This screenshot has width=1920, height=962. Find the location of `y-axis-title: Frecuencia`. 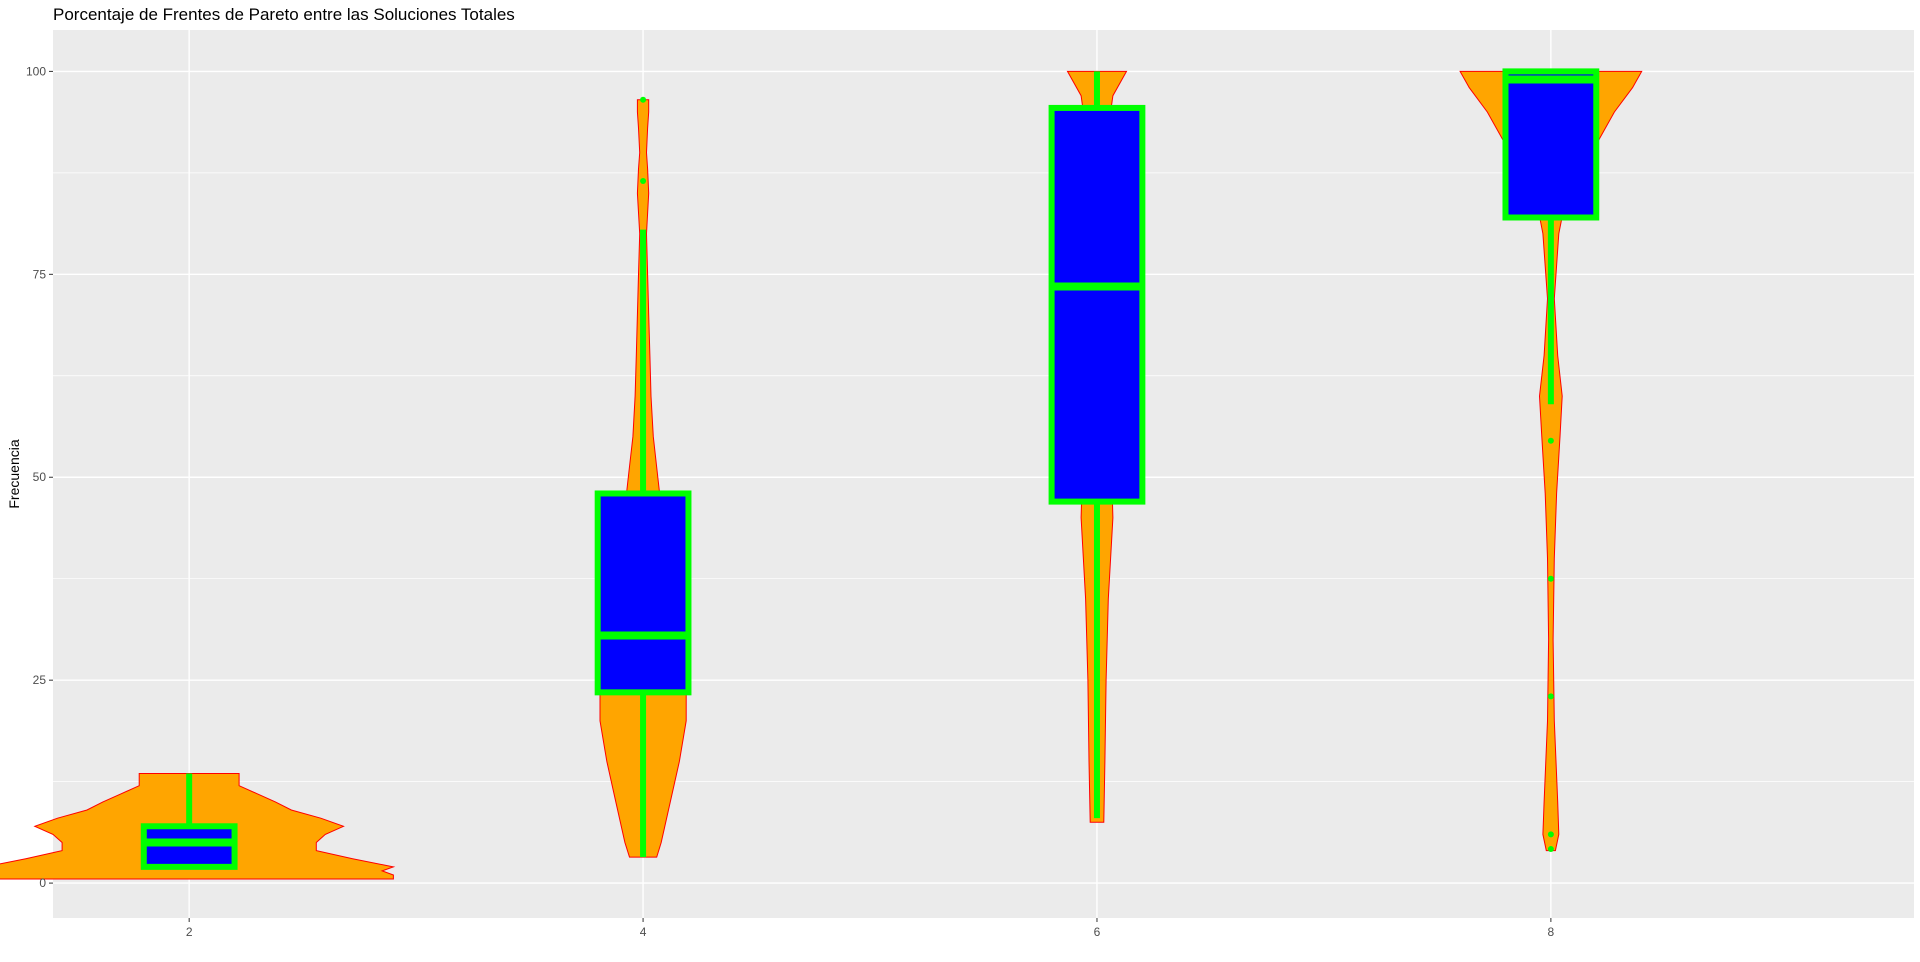

y-axis-title: Frecuencia is located at coordinates (14, 473).